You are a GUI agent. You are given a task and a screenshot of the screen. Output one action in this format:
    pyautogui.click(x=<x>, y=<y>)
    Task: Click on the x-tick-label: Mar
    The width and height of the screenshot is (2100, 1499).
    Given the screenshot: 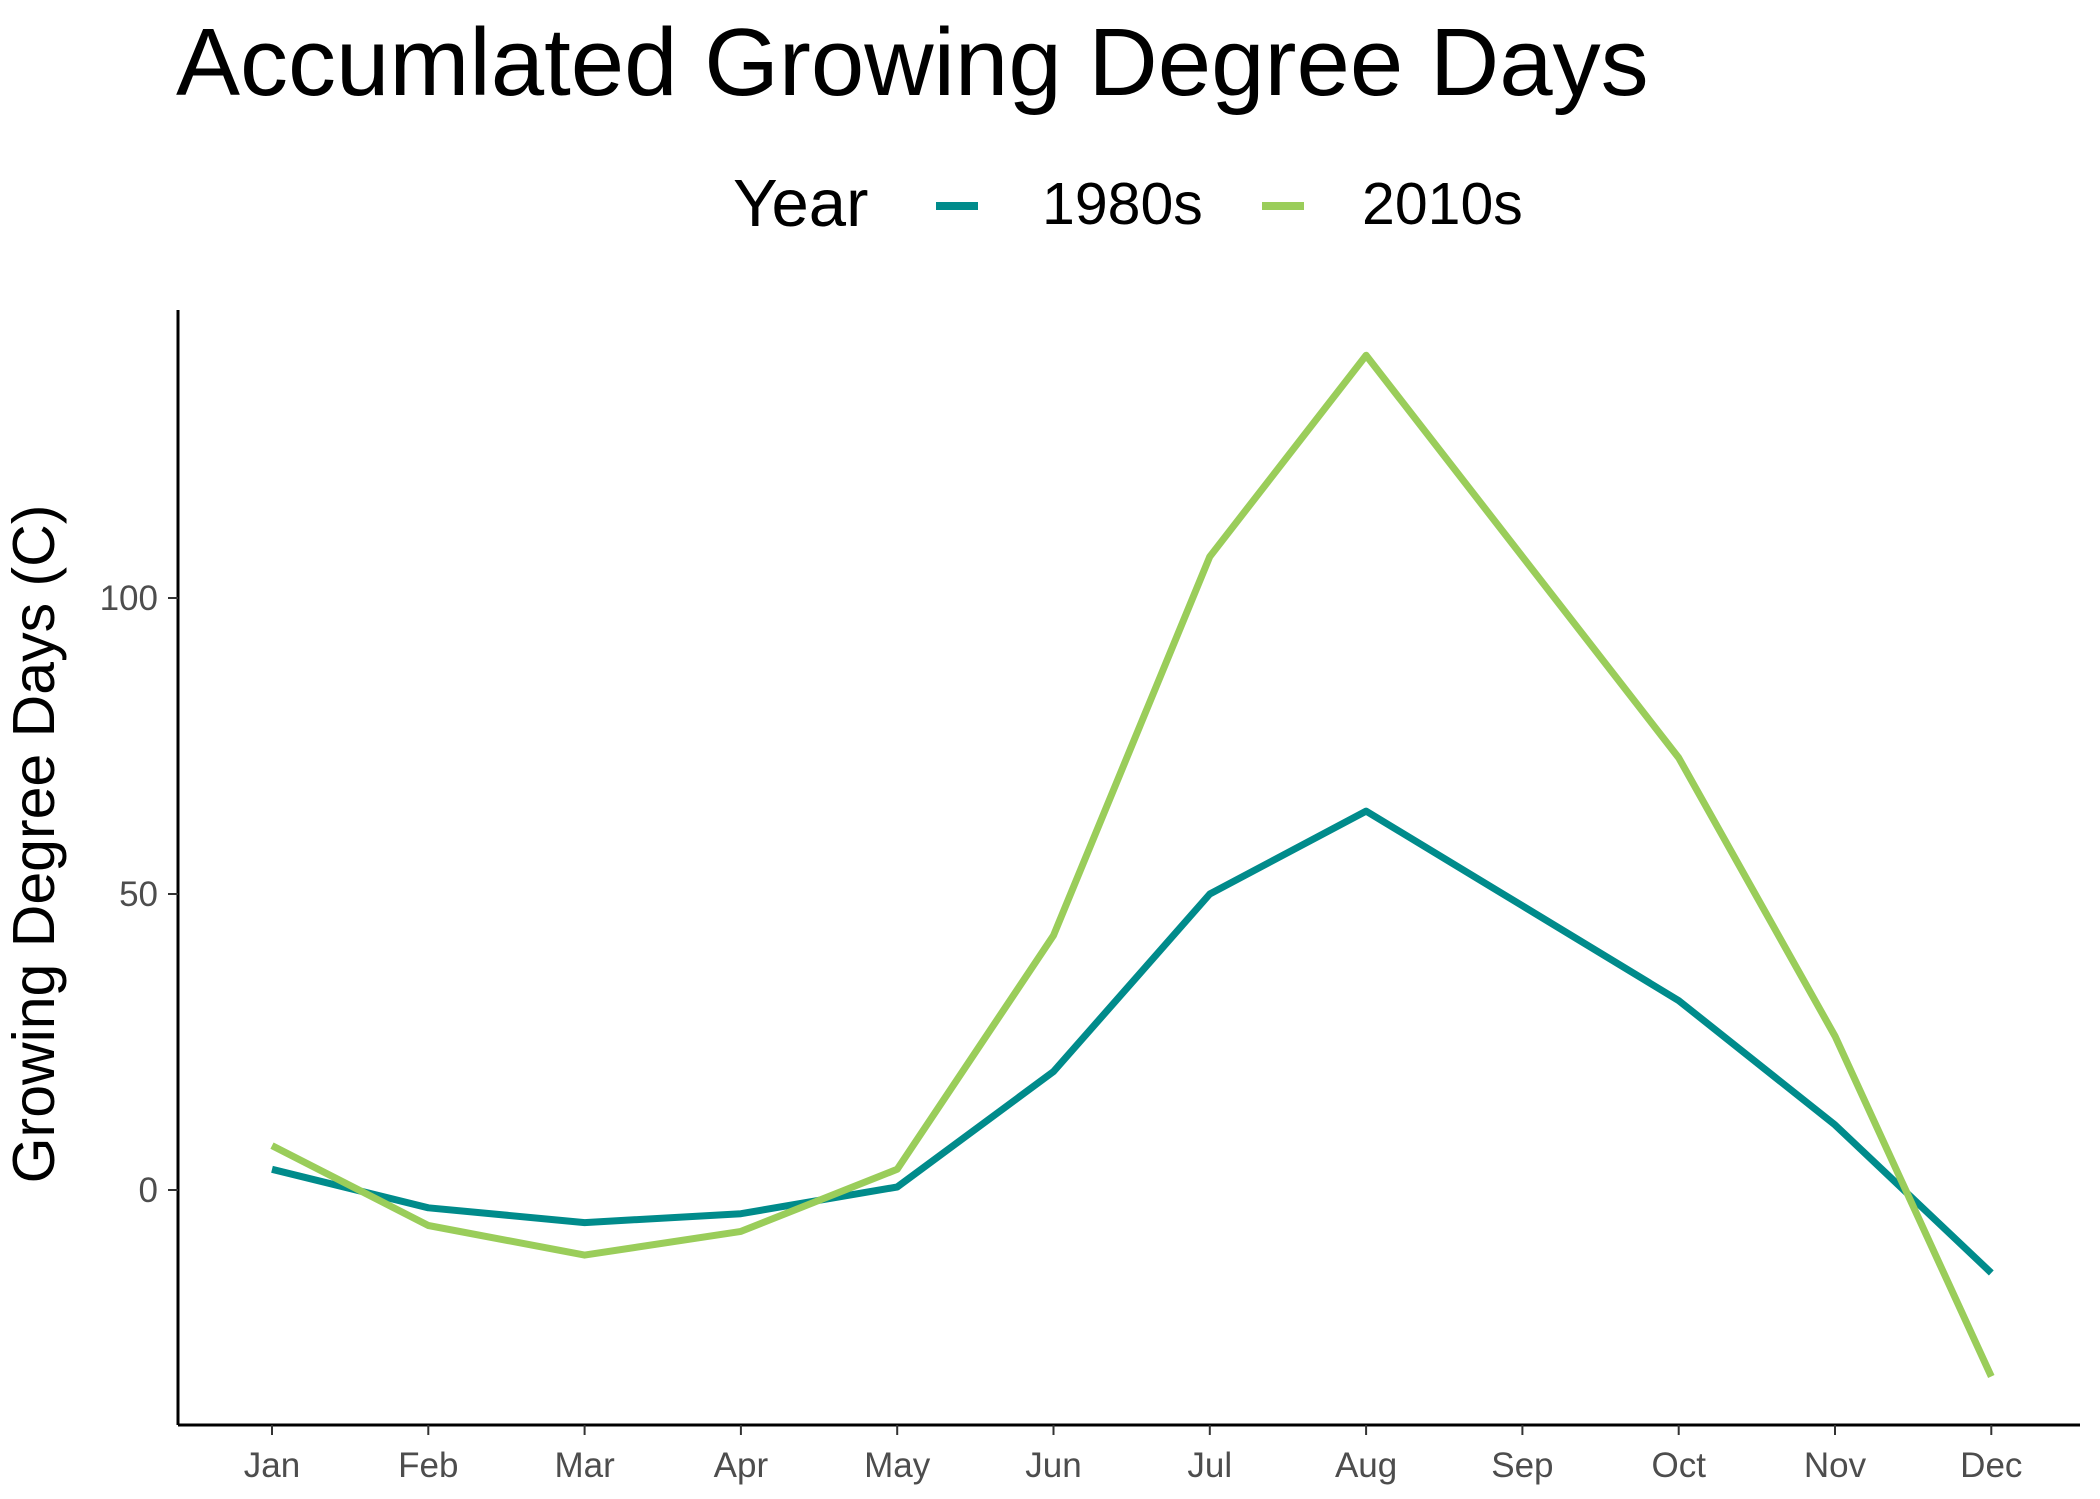 What is the action you would take?
    pyautogui.click(x=584, y=1465)
    